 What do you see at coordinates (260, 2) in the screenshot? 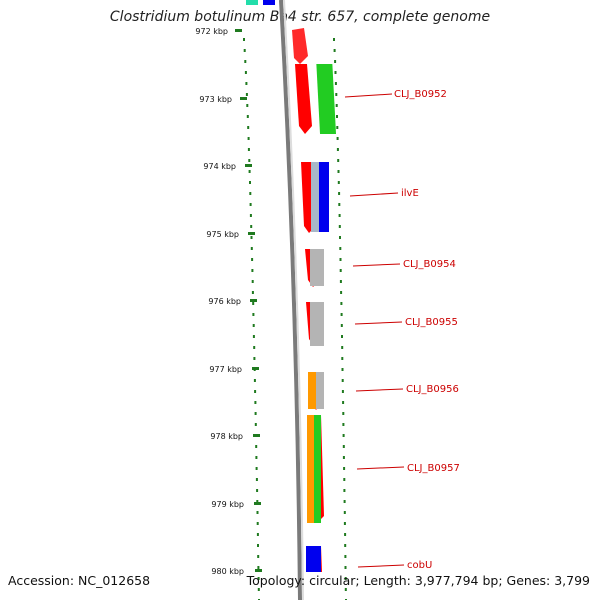
I see `partial-features-top` at bounding box center [260, 2].